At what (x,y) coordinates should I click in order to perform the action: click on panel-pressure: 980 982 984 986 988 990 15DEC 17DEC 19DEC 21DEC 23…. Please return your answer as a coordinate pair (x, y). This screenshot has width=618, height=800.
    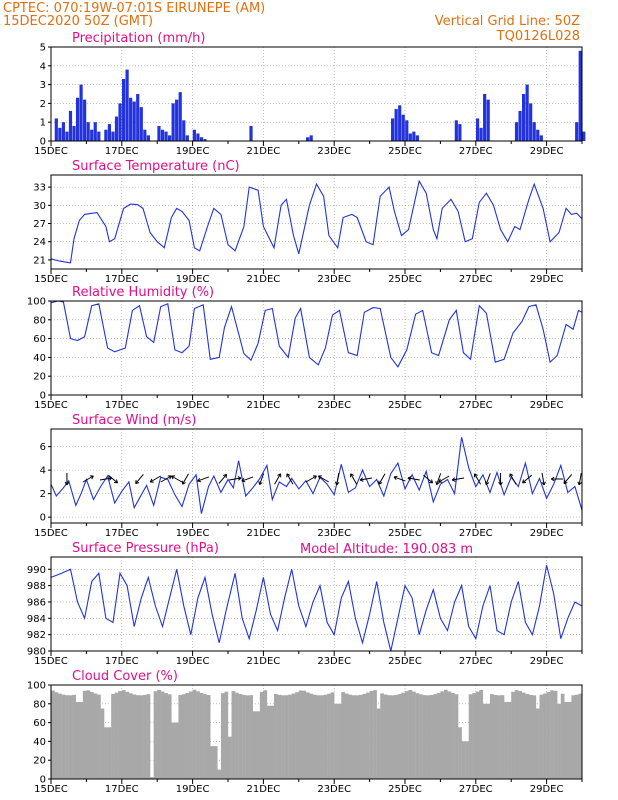
    Looking at the image, I should click on (305, 604).